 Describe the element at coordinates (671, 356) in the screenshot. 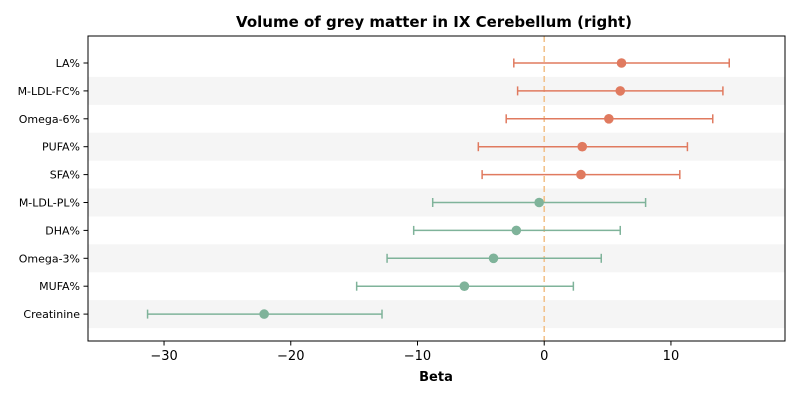

I see `x-tick-label: 10` at that location.